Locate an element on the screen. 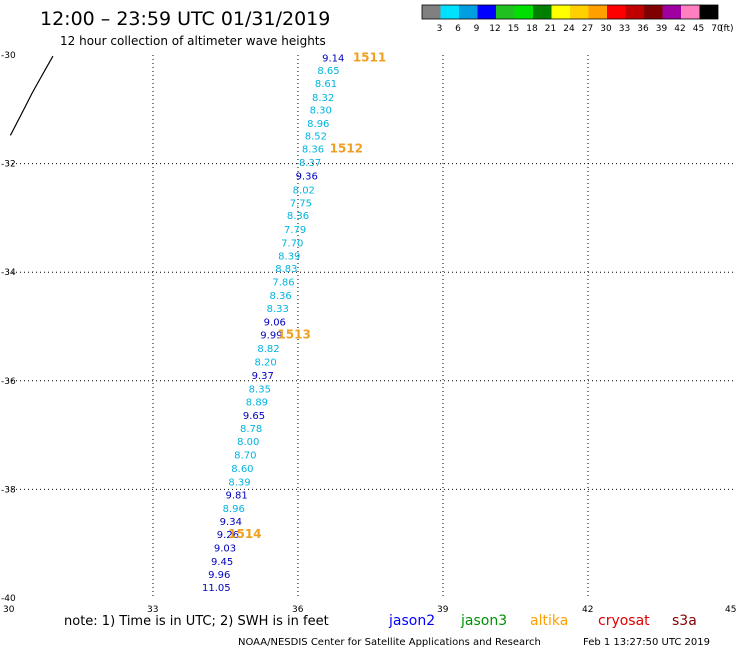  colorbar-frame is located at coordinates (570, 12).